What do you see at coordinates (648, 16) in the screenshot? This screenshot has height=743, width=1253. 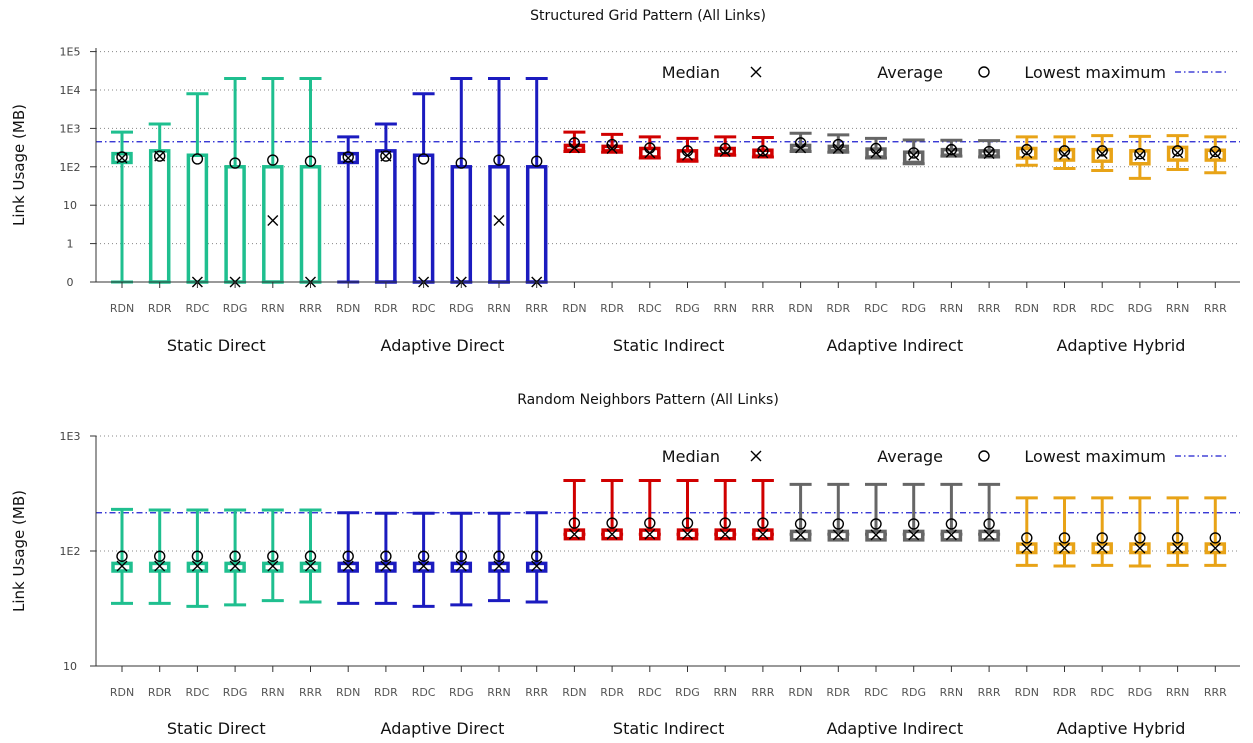 I see `chart-title: Structured Grid Pattern (All Links)` at bounding box center [648, 16].